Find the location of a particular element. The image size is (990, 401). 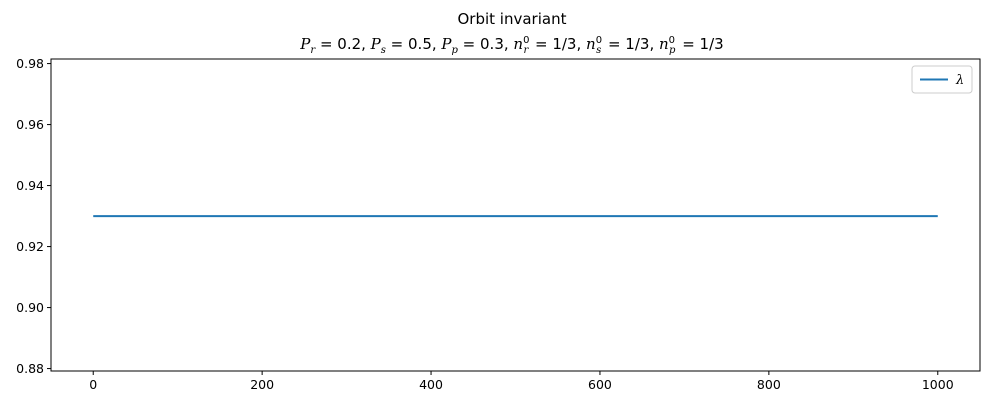

subtitle-np-sup: 0 is located at coordinates (672, 40).